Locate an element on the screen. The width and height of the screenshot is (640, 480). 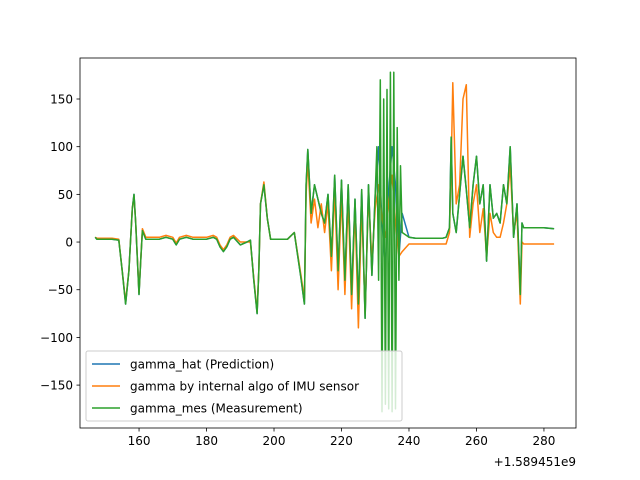
legend-box is located at coordinates (244, 386).